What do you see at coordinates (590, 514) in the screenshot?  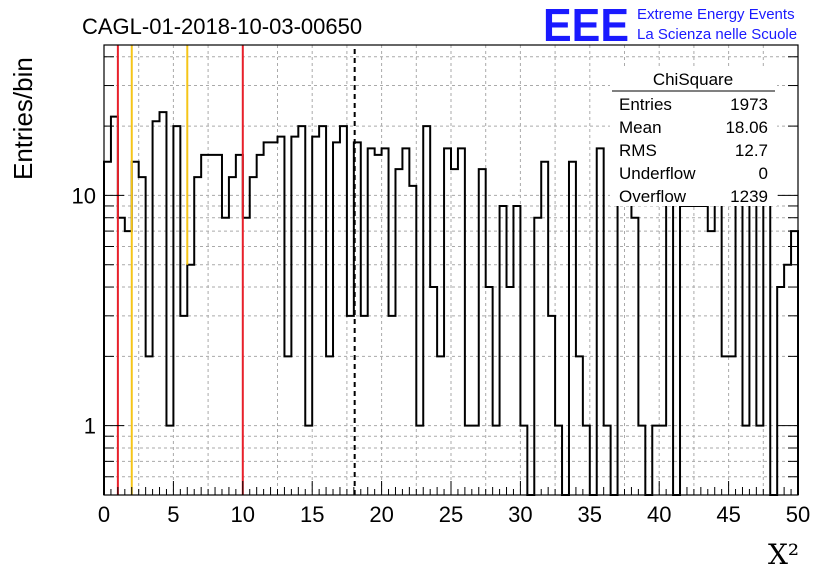 I see `x-tick-label: 35` at bounding box center [590, 514].